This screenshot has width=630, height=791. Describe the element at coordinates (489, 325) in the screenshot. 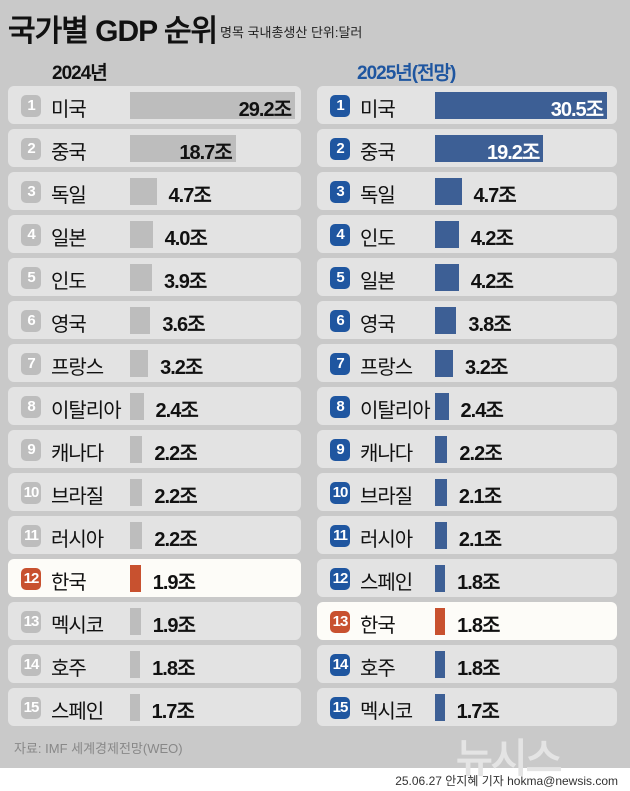

I see `gdp-value: 3.8조` at that location.